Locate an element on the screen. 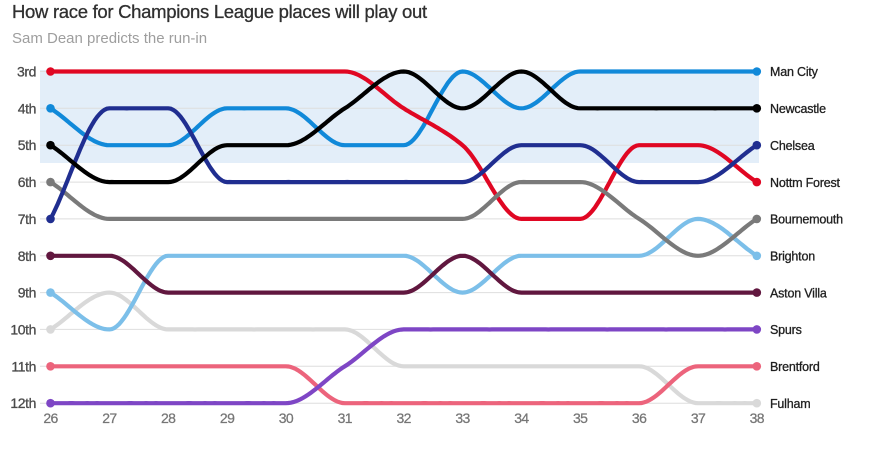 The image size is (869, 450). svg-text: 7th is located at coordinates (27, 219).